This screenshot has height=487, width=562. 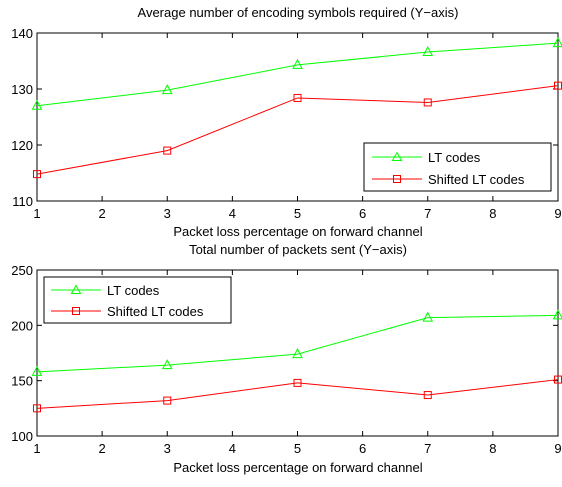 I want to click on chart-bottom-legend-label-shifted: Shifted LT codes, so click(x=155, y=311).